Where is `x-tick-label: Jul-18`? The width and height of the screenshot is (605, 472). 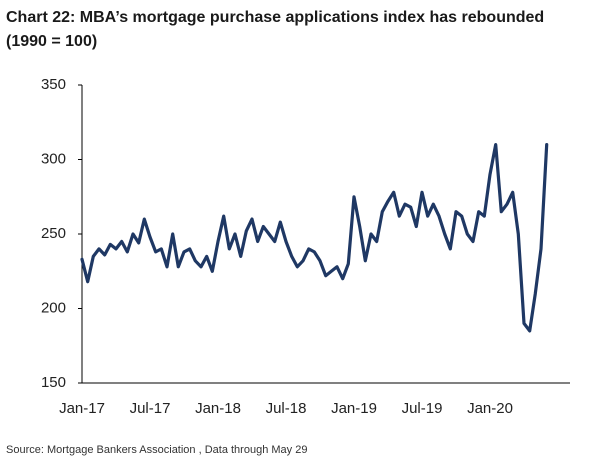
x-tick-label: Jul-18 is located at coordinates (286, 408).